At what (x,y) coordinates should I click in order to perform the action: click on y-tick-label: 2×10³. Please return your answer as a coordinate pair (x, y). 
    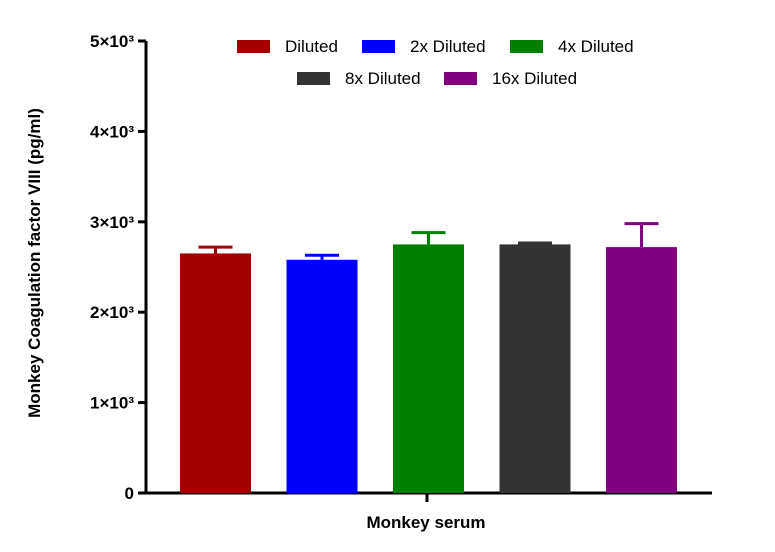
    Looking at the image, I should click on (112, 312).